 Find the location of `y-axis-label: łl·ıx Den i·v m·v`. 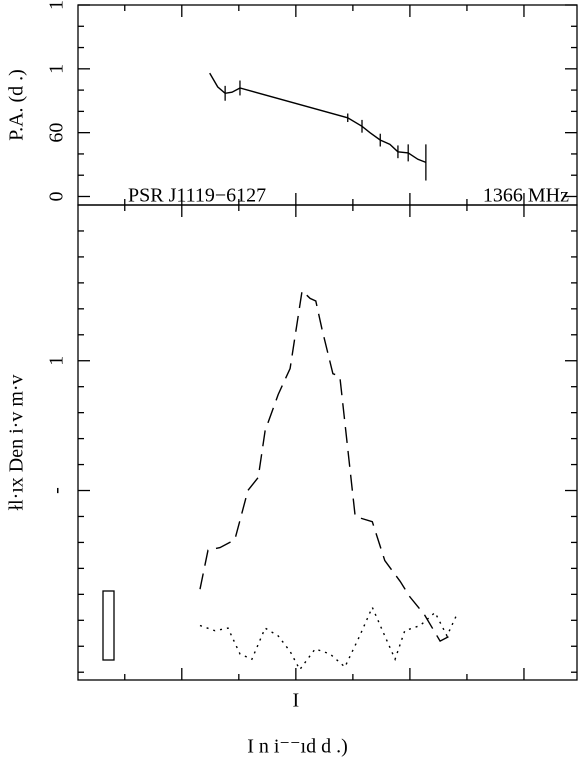

y-axis-label: łl·ıx Den i·v m·v is located at coordinates (17, 442).